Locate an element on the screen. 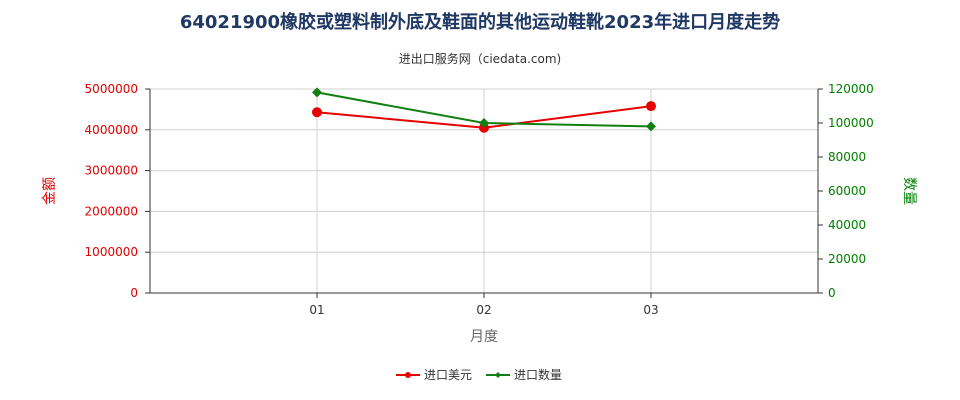 Image resolution: width=960 pixels, height=400 pixels. x-tick-label: 01 is located at coordinates (316, 310).